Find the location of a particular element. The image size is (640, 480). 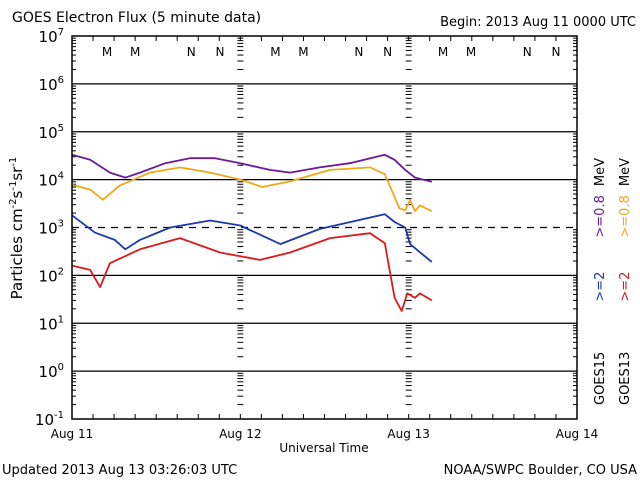

marker-N-3: N is located at coordinates (220, 52).